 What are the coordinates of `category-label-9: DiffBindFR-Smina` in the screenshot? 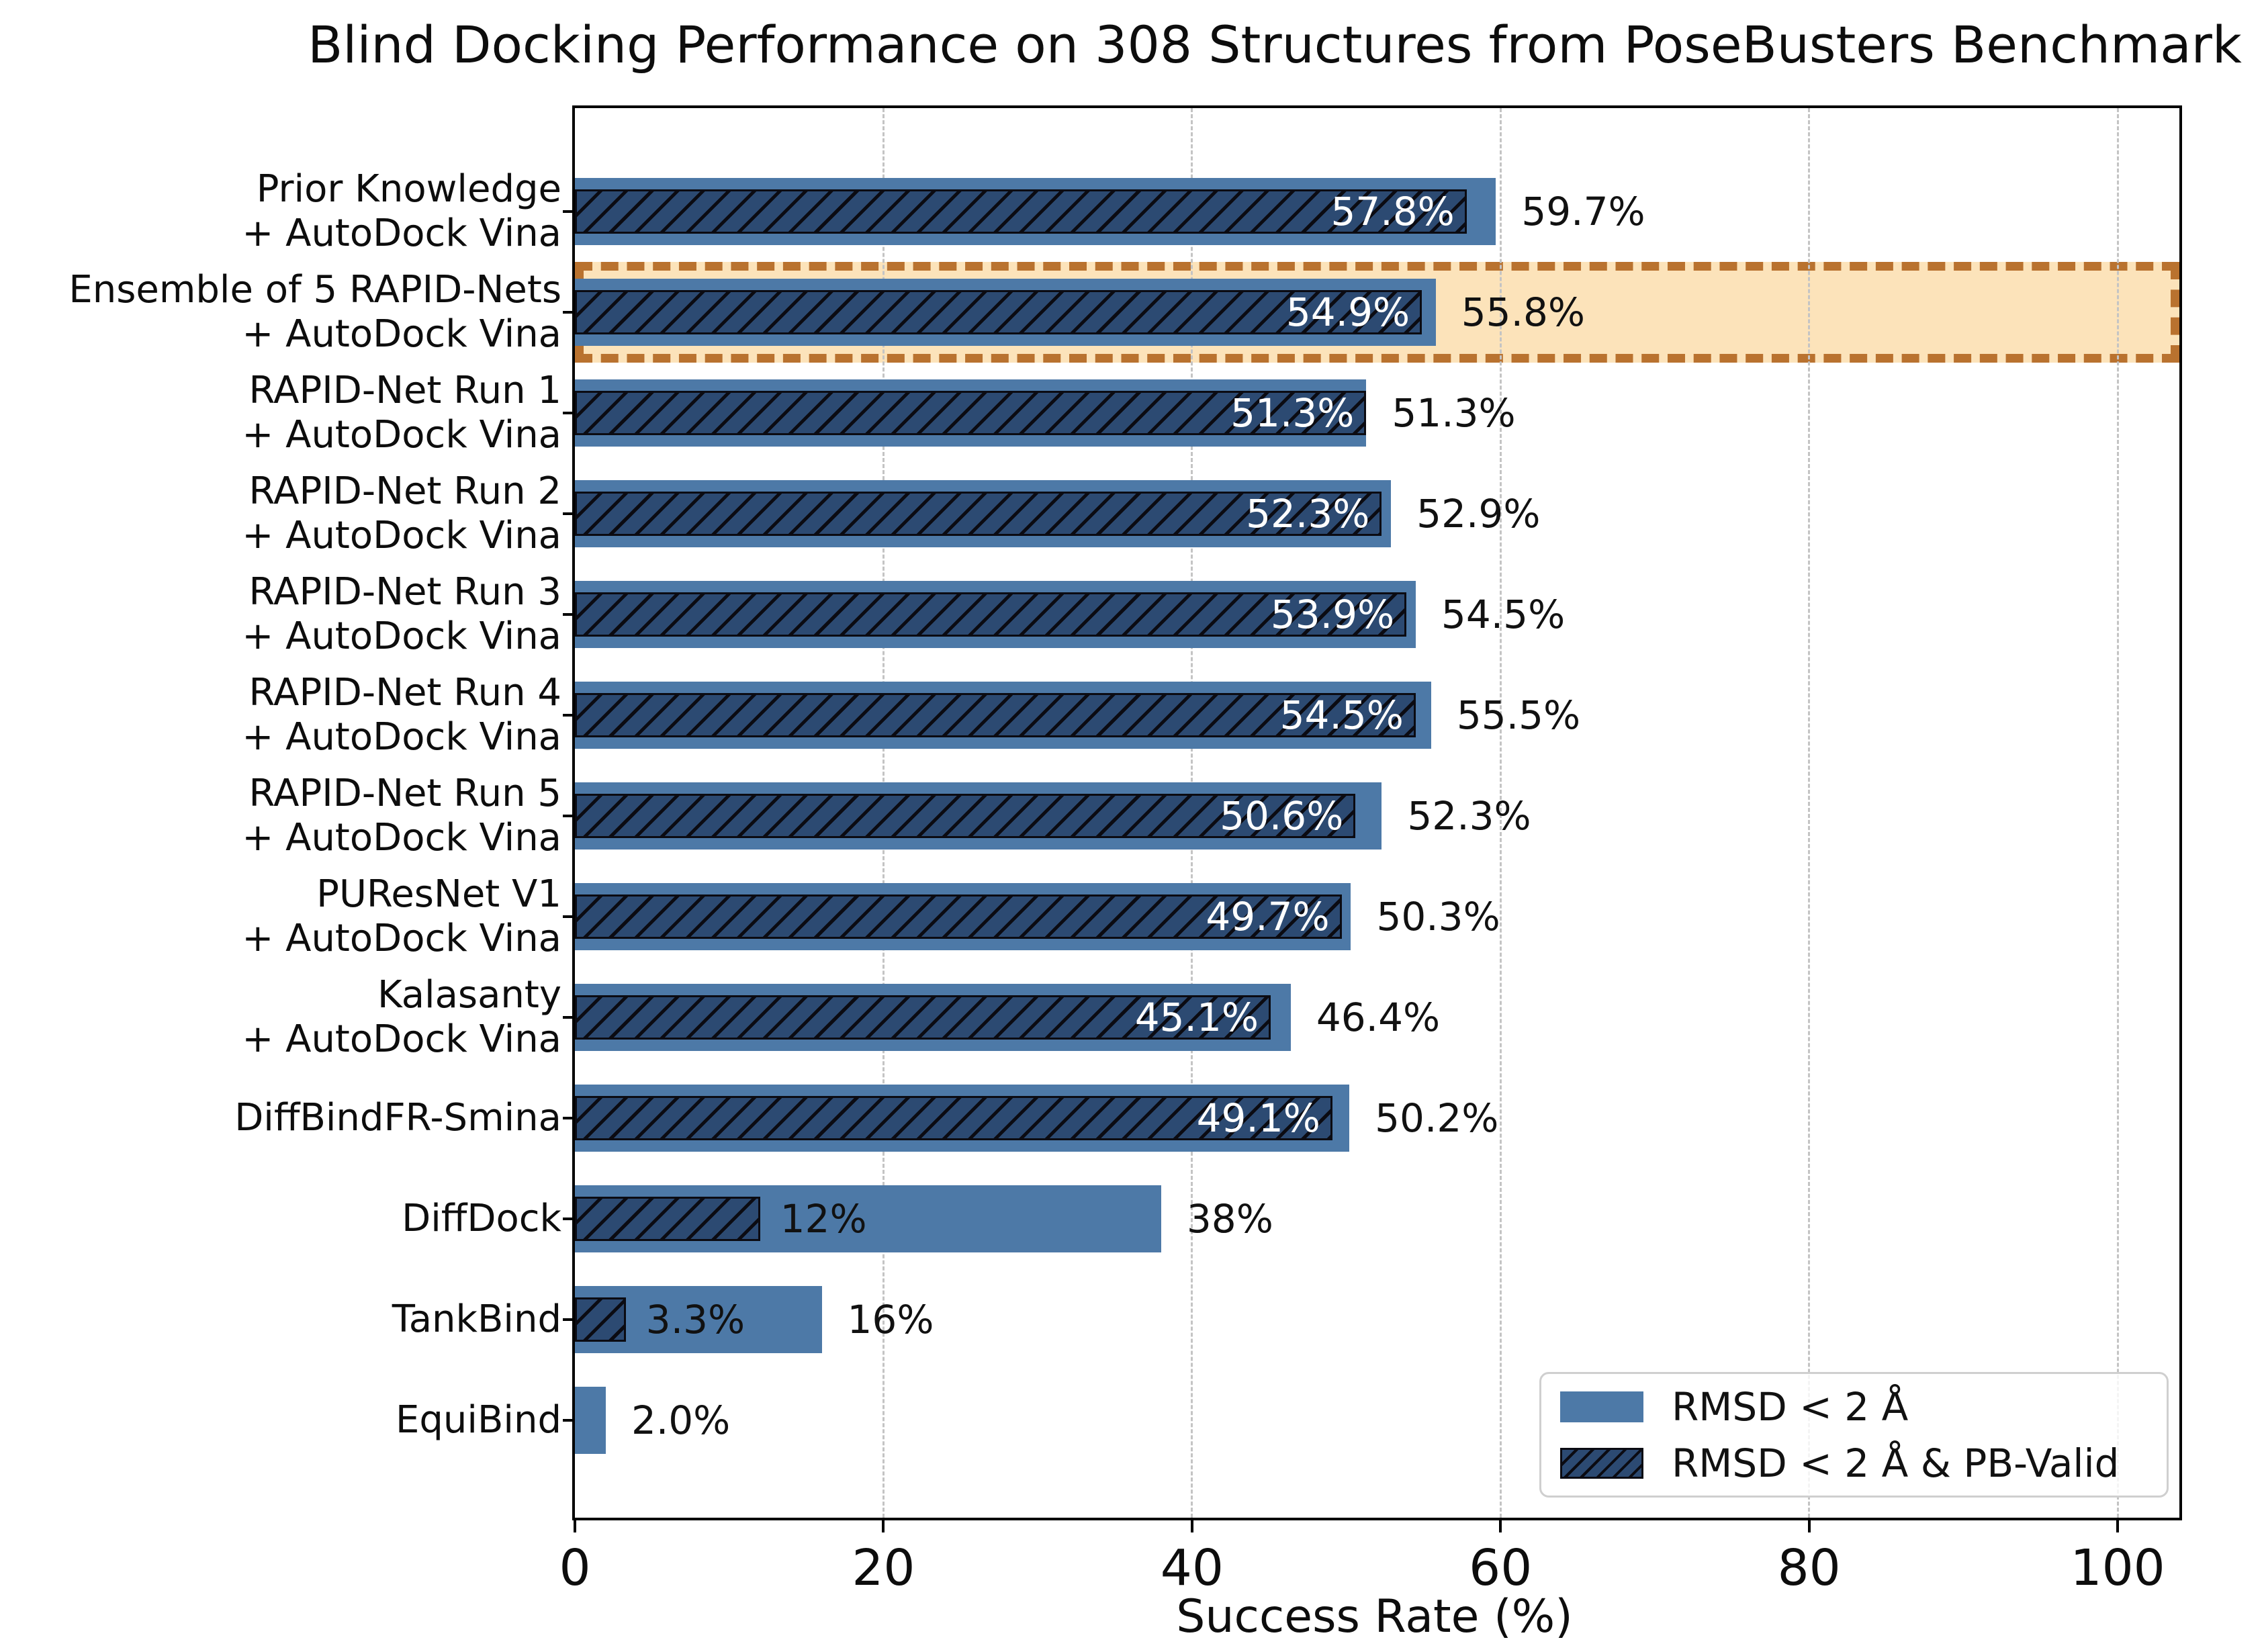 It's located at (280, 1118).